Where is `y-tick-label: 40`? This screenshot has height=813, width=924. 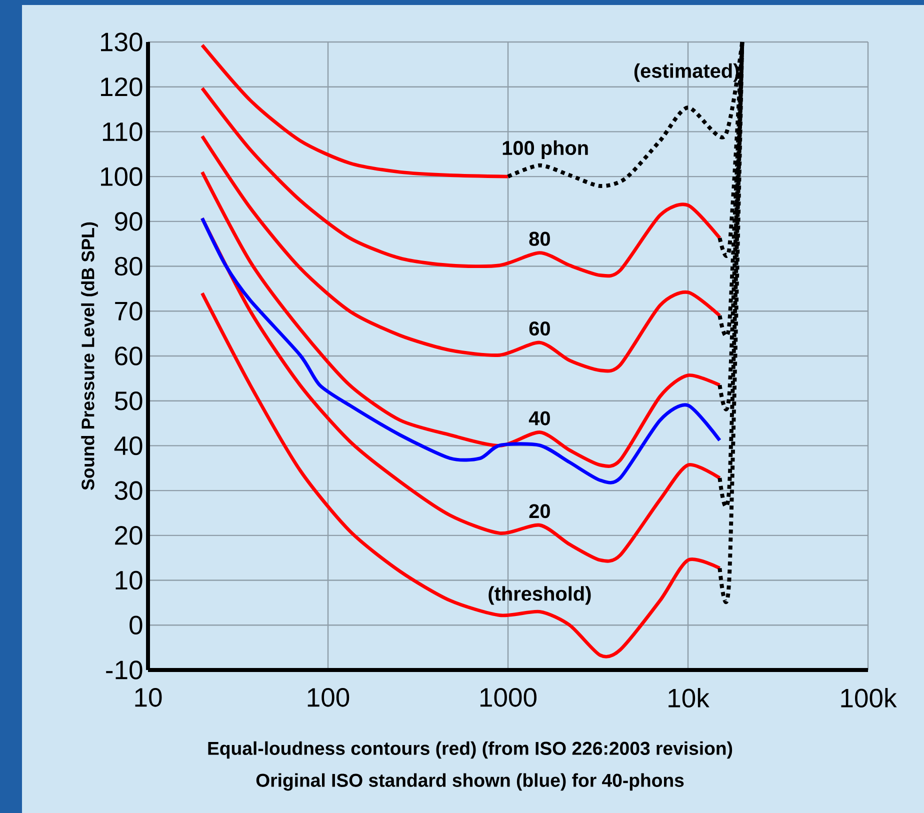 y-tick-label: 40 is located at coordinates (128, 446).